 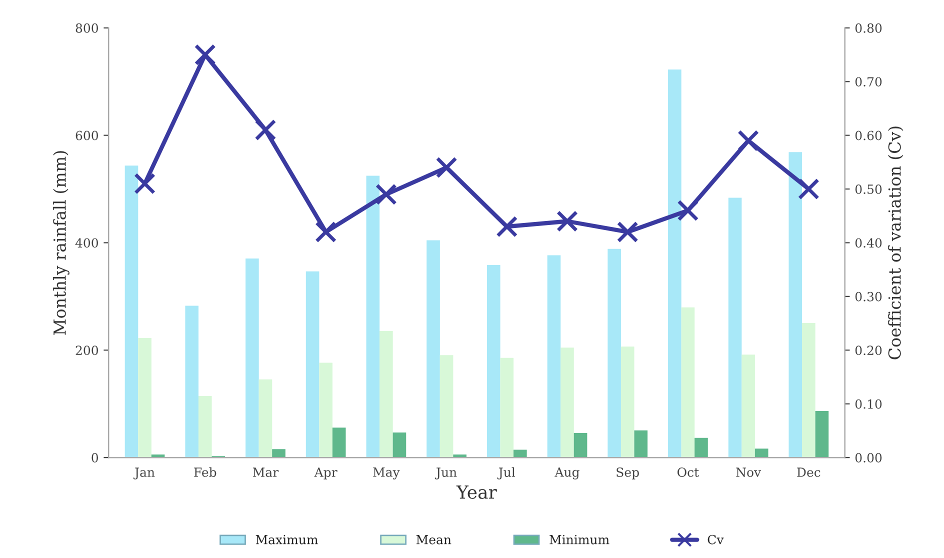 I want to click on y2-tick-label: 0.50, so click(x=868, y=189).